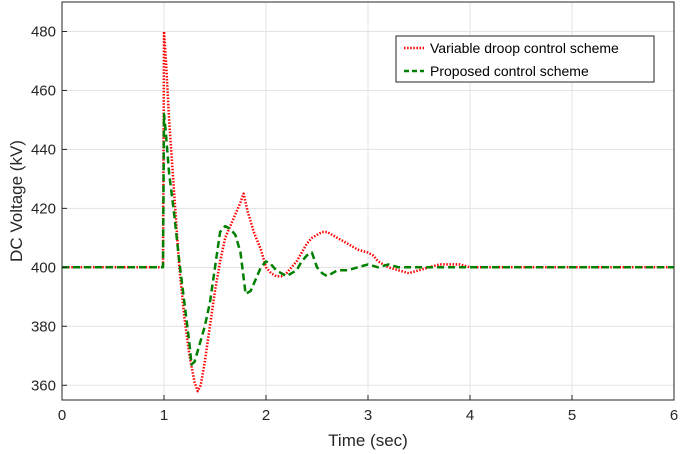 The width and height of the screenshot is (685, 454). Describe the element at coordinates (43, 326) in the screenshot. I see `y-tick-label: 380` at that location.